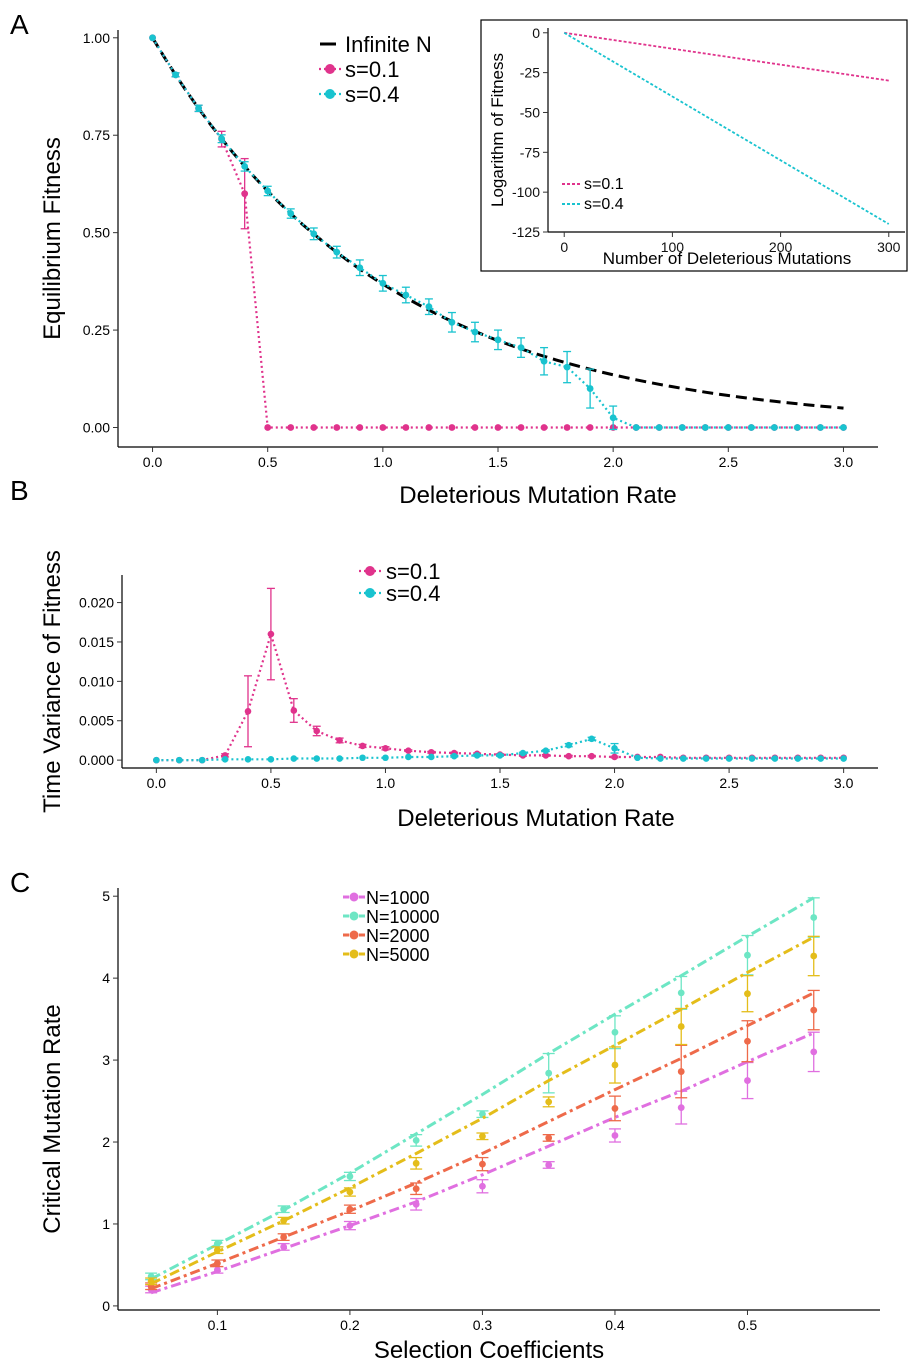 The width and height of the screenshot is (912, 1366). I want to click on y-tick-label: 0, so click(106, 1306).